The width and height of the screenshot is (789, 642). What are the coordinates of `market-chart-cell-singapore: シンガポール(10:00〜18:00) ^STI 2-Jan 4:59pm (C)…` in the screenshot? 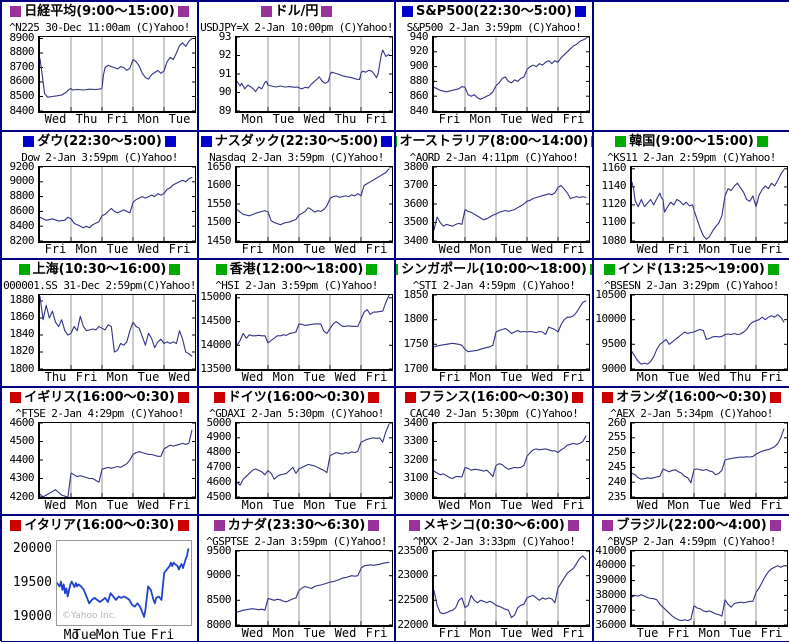 It's located at (494, 323).